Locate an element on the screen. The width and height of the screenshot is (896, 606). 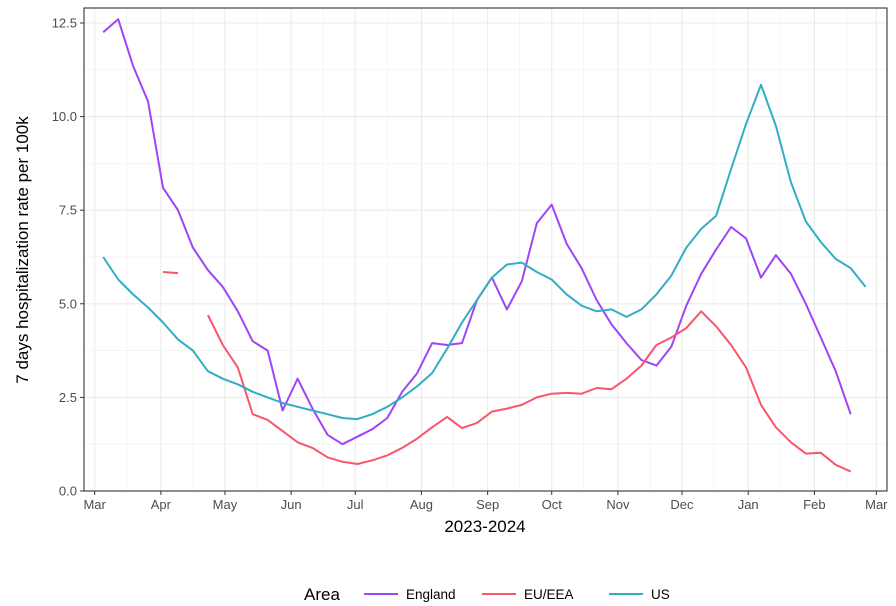
x-tick-label: Apr is located at coordinates (161, 504).